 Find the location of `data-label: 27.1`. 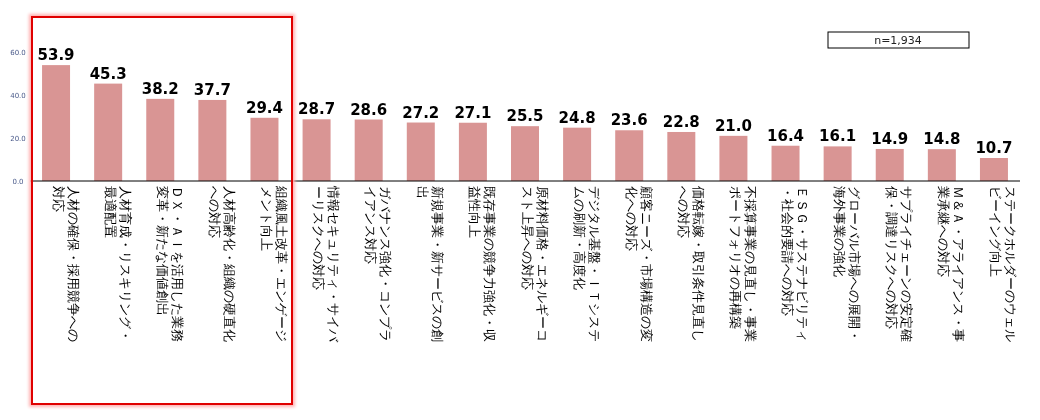

data-label: 27.1 is located at coordinates (473, 112).